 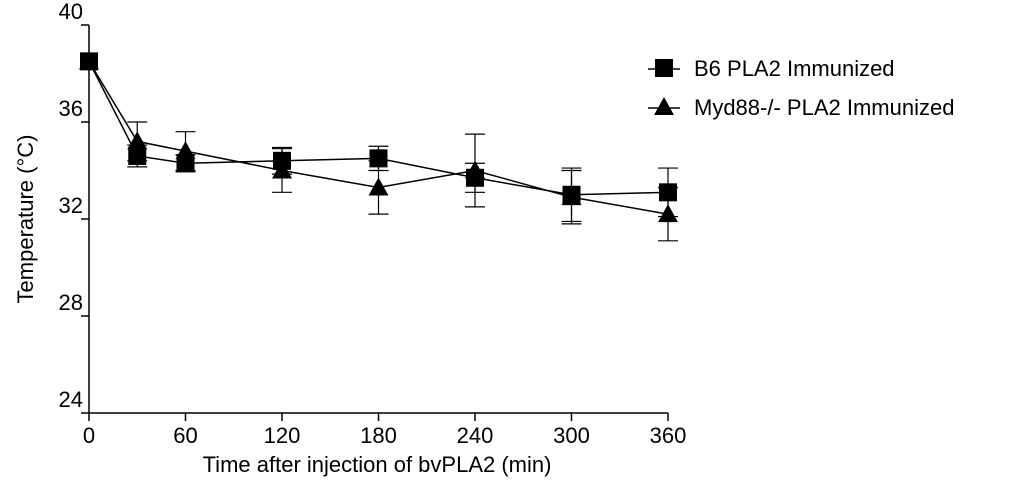 I want to click on x-axis-title: Time after injection of bvPLA2 (min), so click(x=377, y=464).